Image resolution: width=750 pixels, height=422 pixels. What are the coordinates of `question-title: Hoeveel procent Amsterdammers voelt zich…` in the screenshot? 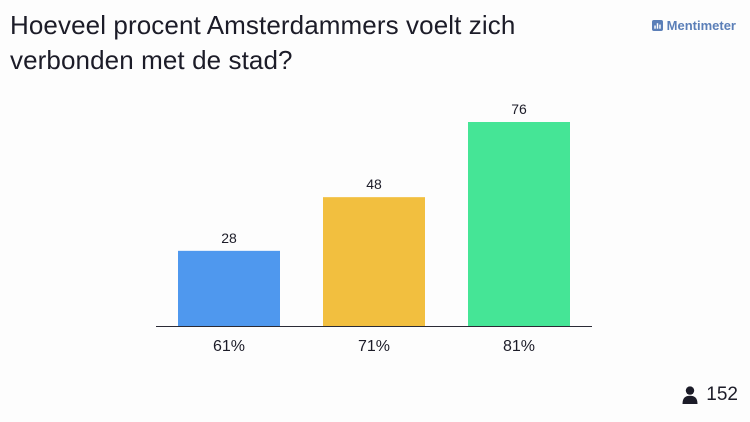 It's located at (263, 42).